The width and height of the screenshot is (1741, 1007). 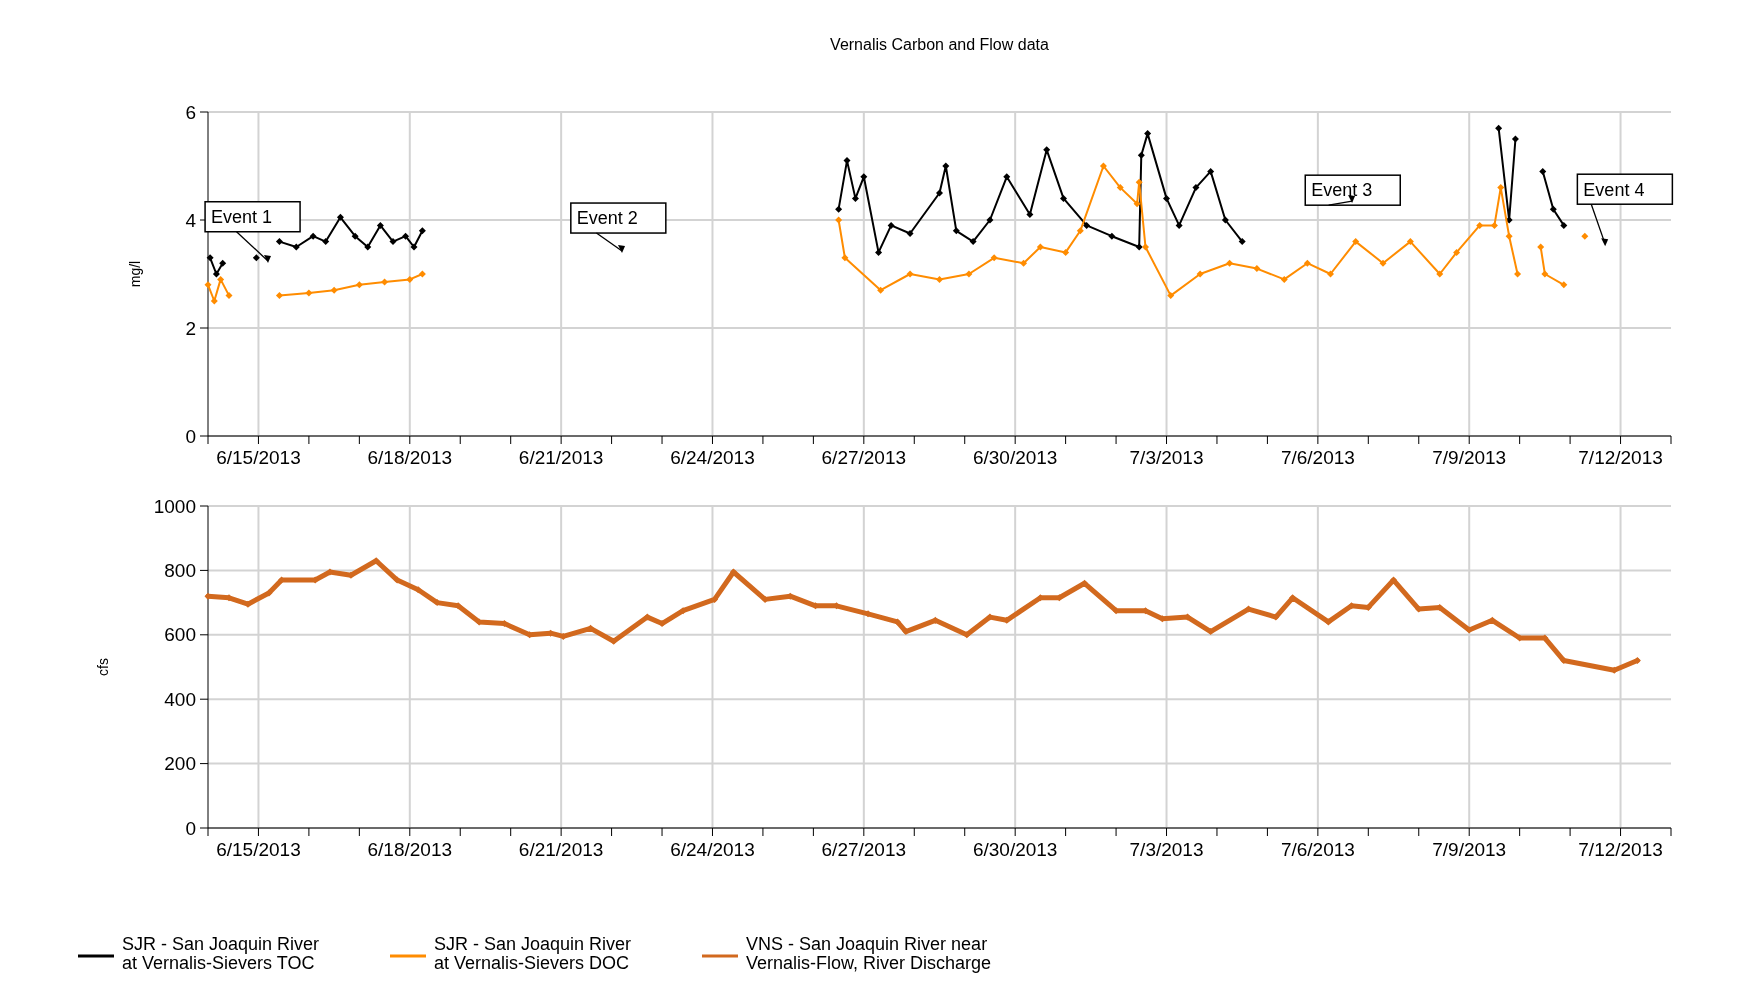 I want to click on x-tick-label: 6/24/2013, so click(x=712, y=457).